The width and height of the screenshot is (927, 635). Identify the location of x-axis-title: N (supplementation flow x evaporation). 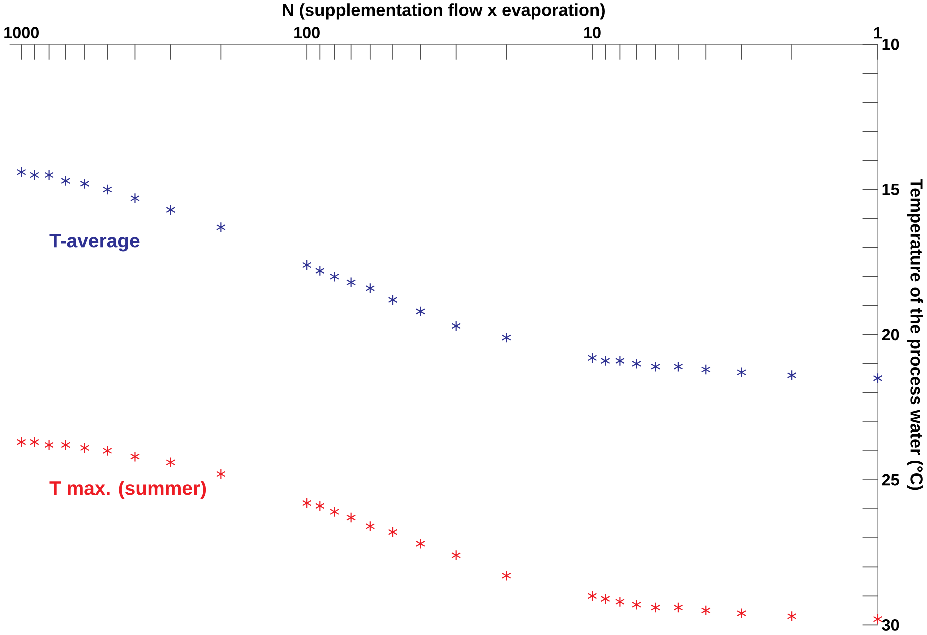
(444, 12).